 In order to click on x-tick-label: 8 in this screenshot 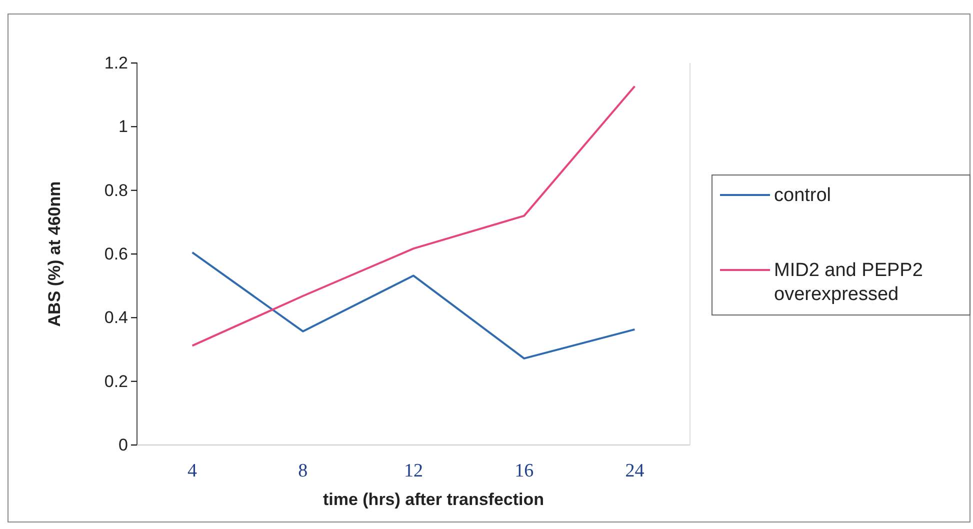, I will do `click(303, 471)`.